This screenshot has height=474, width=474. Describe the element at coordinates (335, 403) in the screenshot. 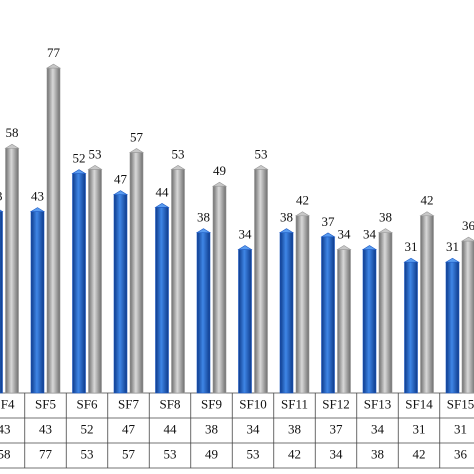

I see `x-tick-label: SF12` at that location.